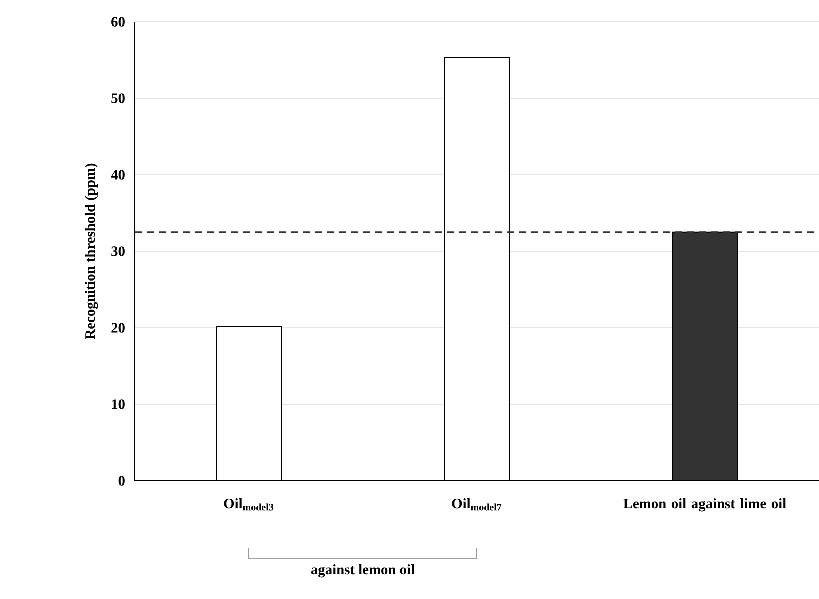 This screenshot has width=819, height=599. Describe the element at coordinates (118, 251) in the screenshot. I see `y-tick-label: 30` at that location.